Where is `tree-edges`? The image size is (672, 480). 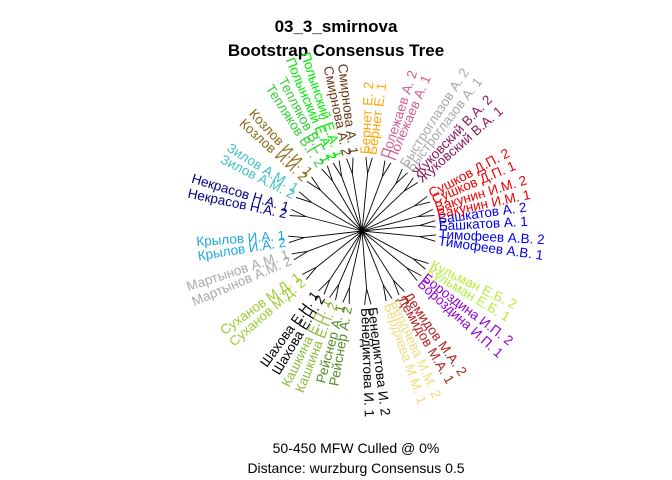 tree-edges is located at coordinates (362, 231).